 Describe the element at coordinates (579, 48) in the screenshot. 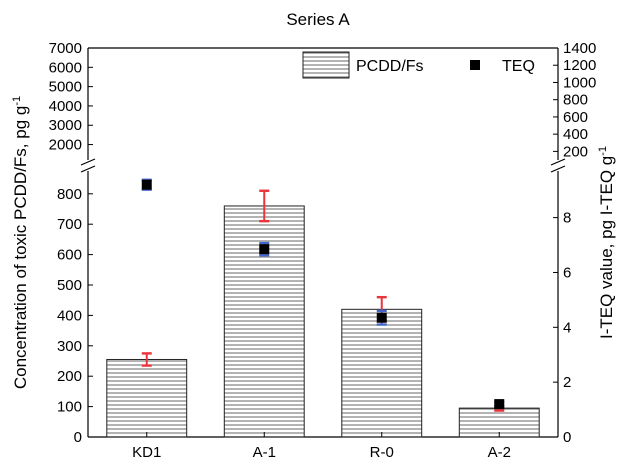

I see `y-right-tick-label: 1400` at that location.